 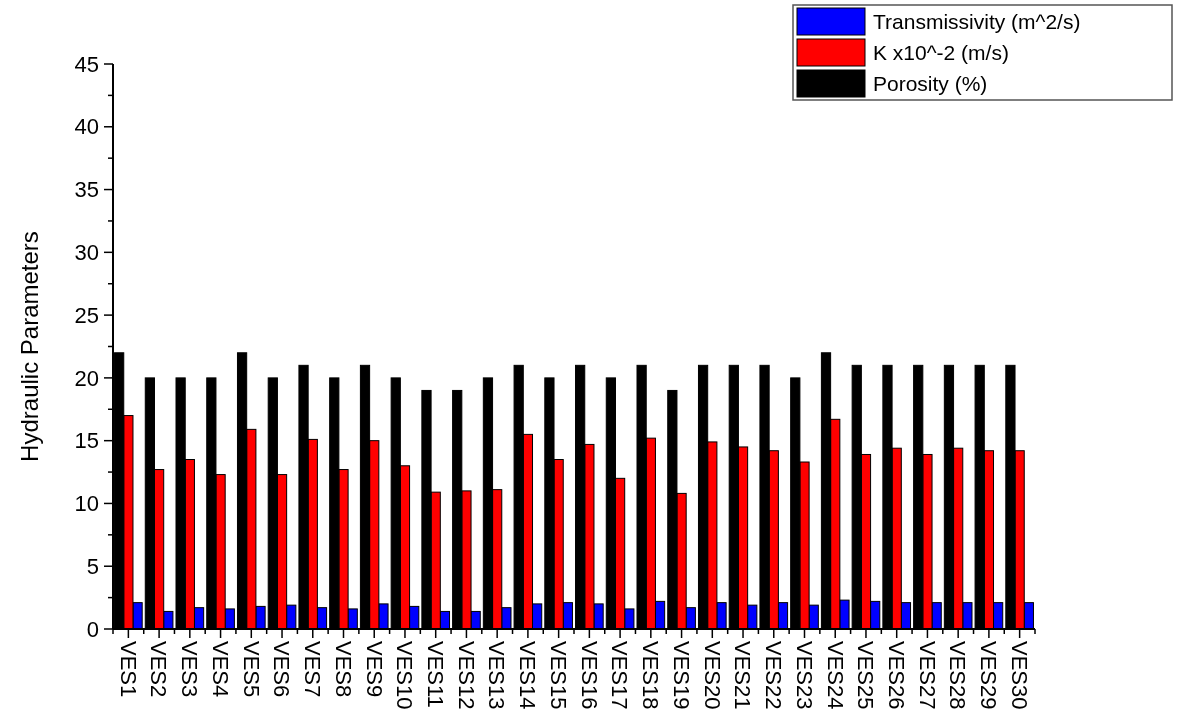 What do you see at coordinates (86, 378) in the screenshot?
I see `y-tick-label: 20` at bounding box center [86, 378].